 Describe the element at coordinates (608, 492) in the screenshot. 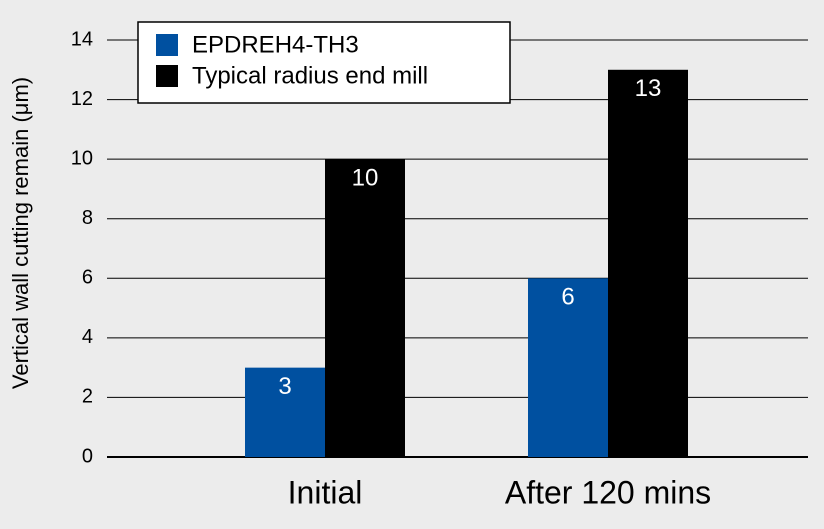

I see `x-tick-label: After 120 mins` at that location.